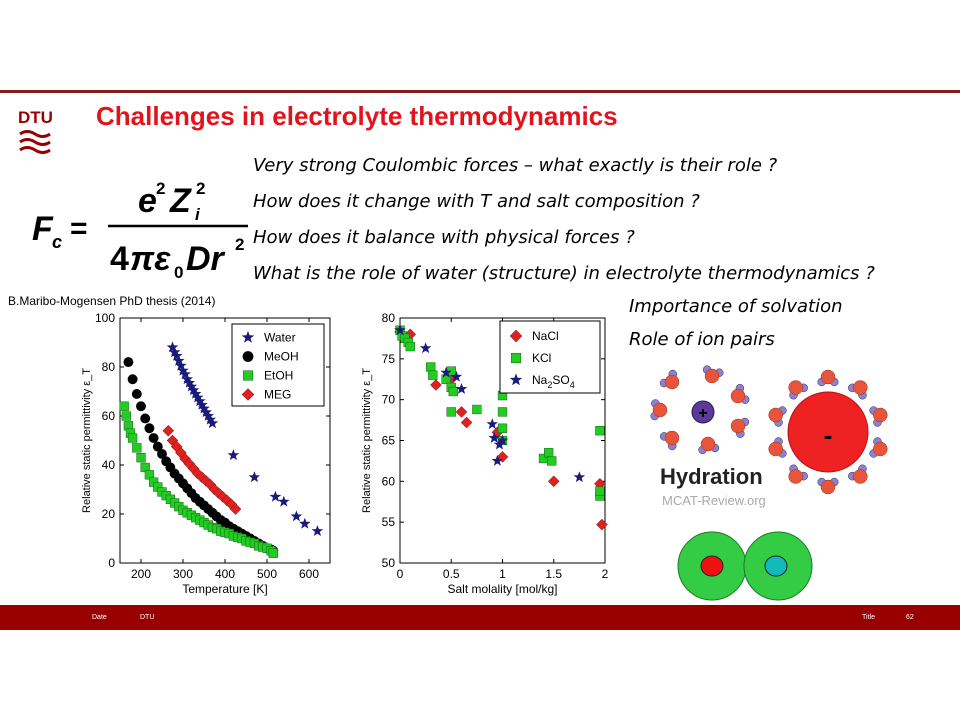  I want to click on x-tick-label: 0.5, so click(451, 574).